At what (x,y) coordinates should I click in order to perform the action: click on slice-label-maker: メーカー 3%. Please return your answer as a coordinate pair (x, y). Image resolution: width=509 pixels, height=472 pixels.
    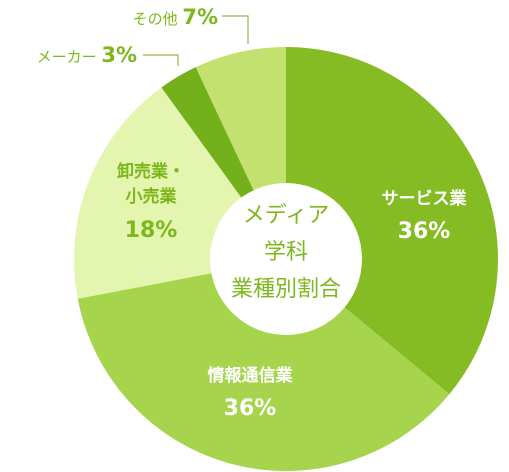
    Looking at the image, I should click on (87, 55).